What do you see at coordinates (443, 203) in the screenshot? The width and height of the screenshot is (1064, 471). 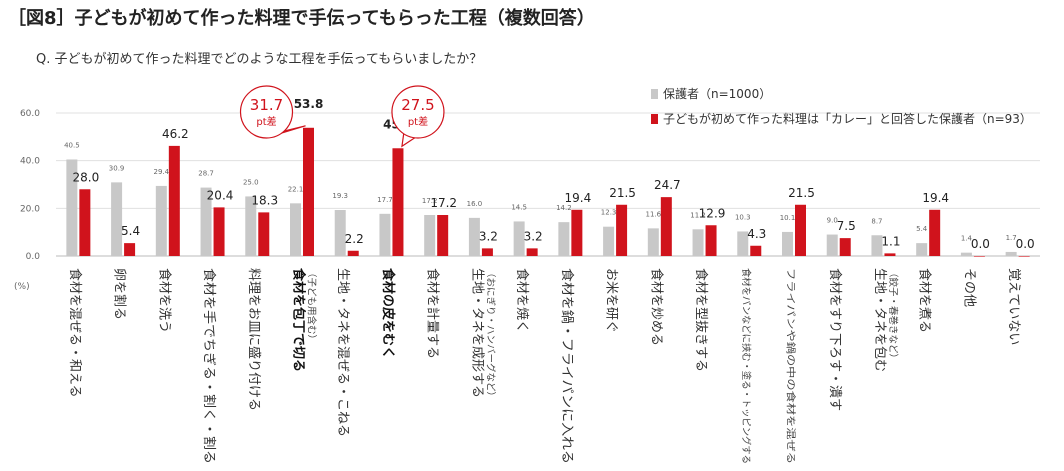 I see `value-label-curry: 17.2` at bounding box center [443, 203].